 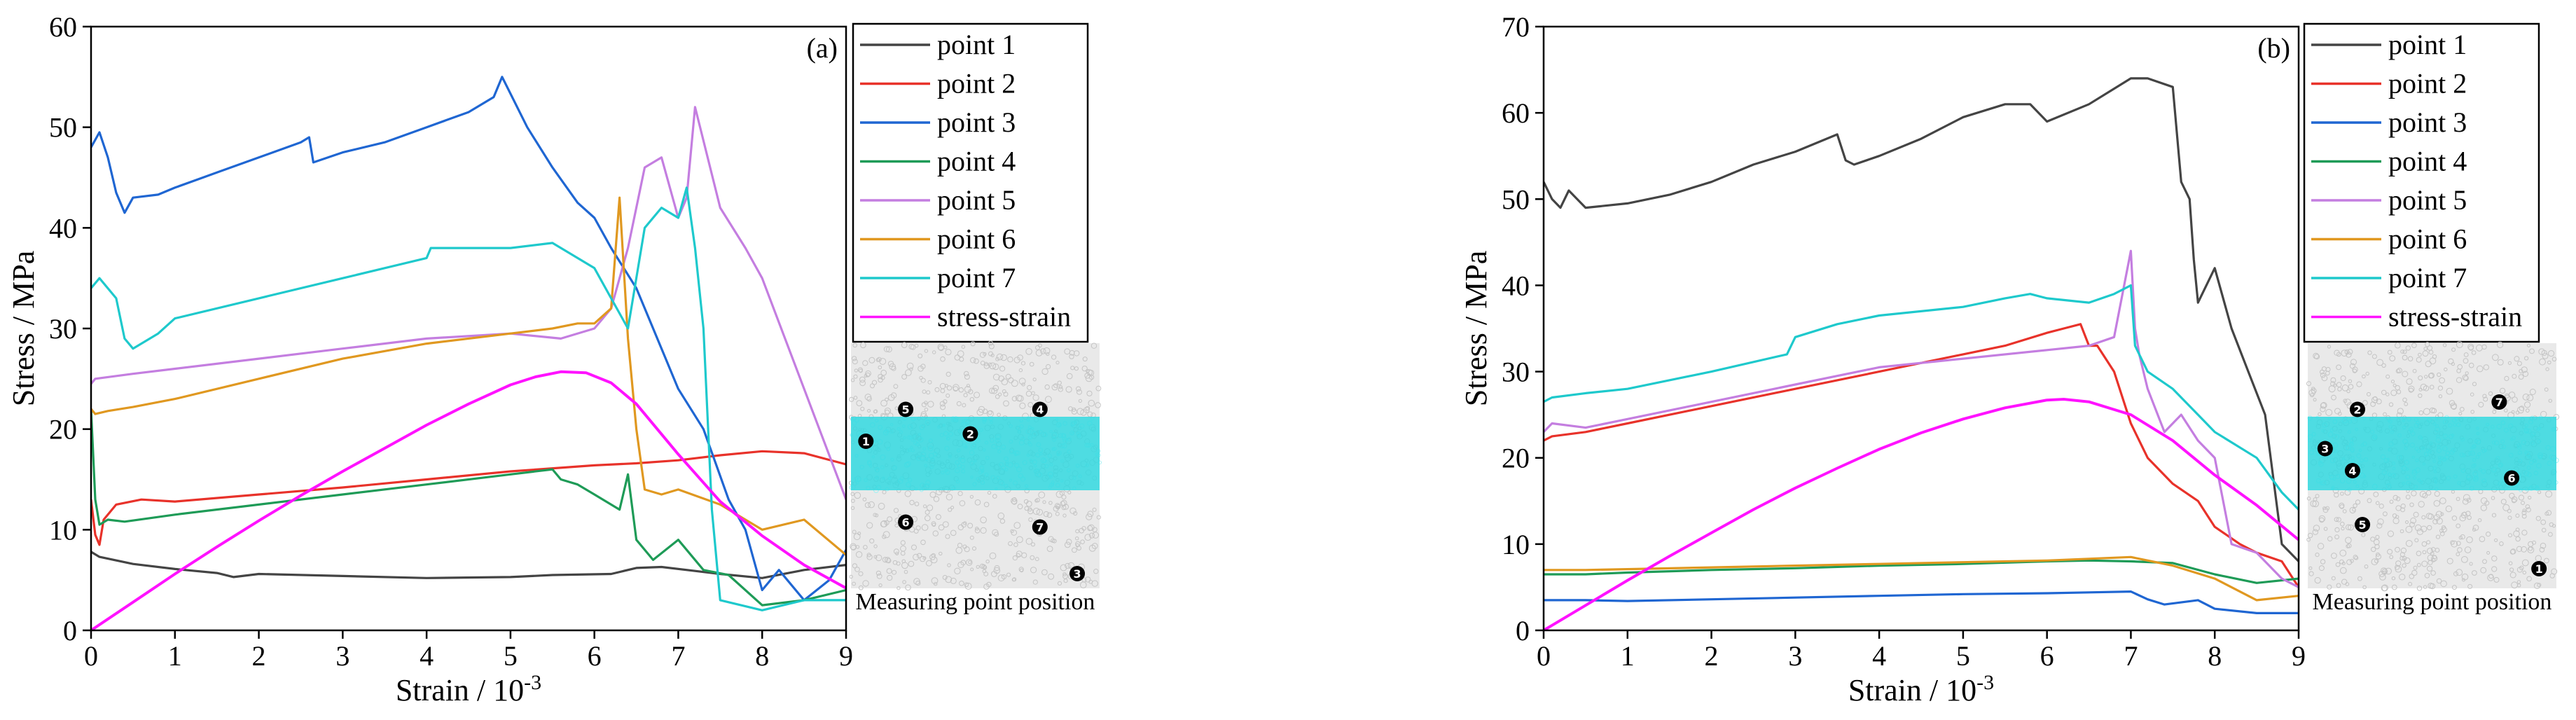 I want to click on x-tick-label: 3, so click(x=1795, y=656).